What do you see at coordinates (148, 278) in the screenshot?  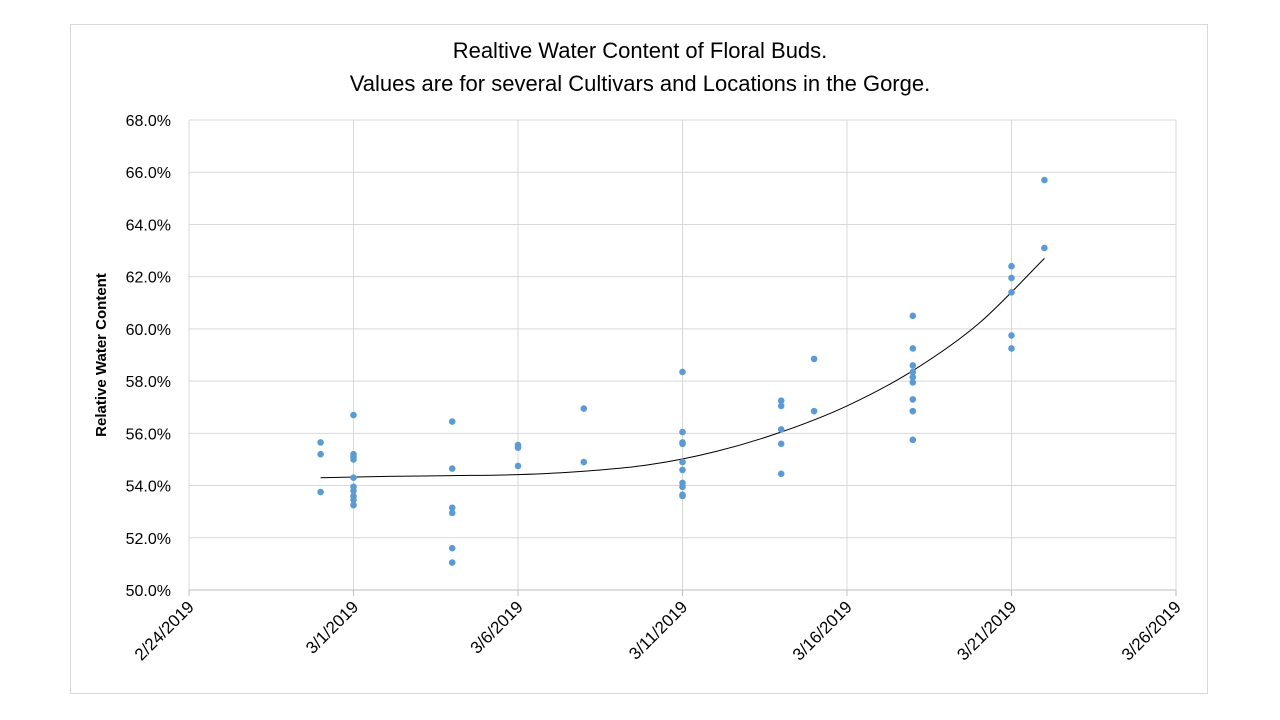 I see `y-tick-label: 62.0%` at bounding box center [148, 278].